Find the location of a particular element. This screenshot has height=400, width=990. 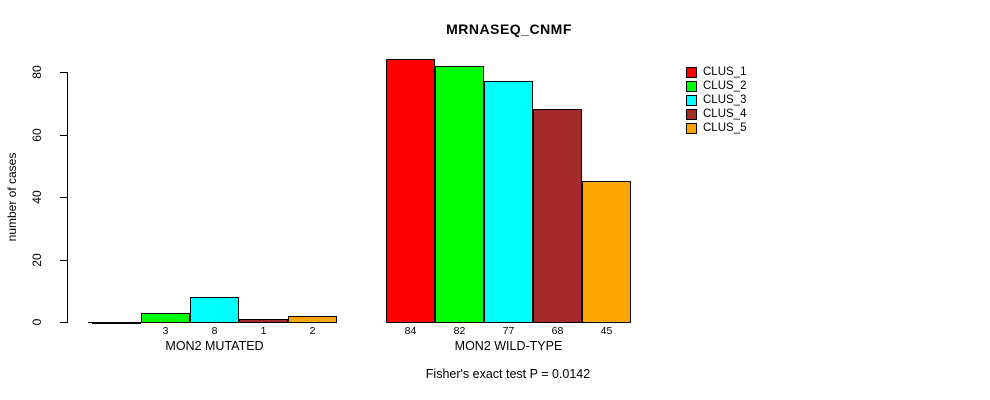

y-tick-label: 40 is located at coordinates (37, 197).